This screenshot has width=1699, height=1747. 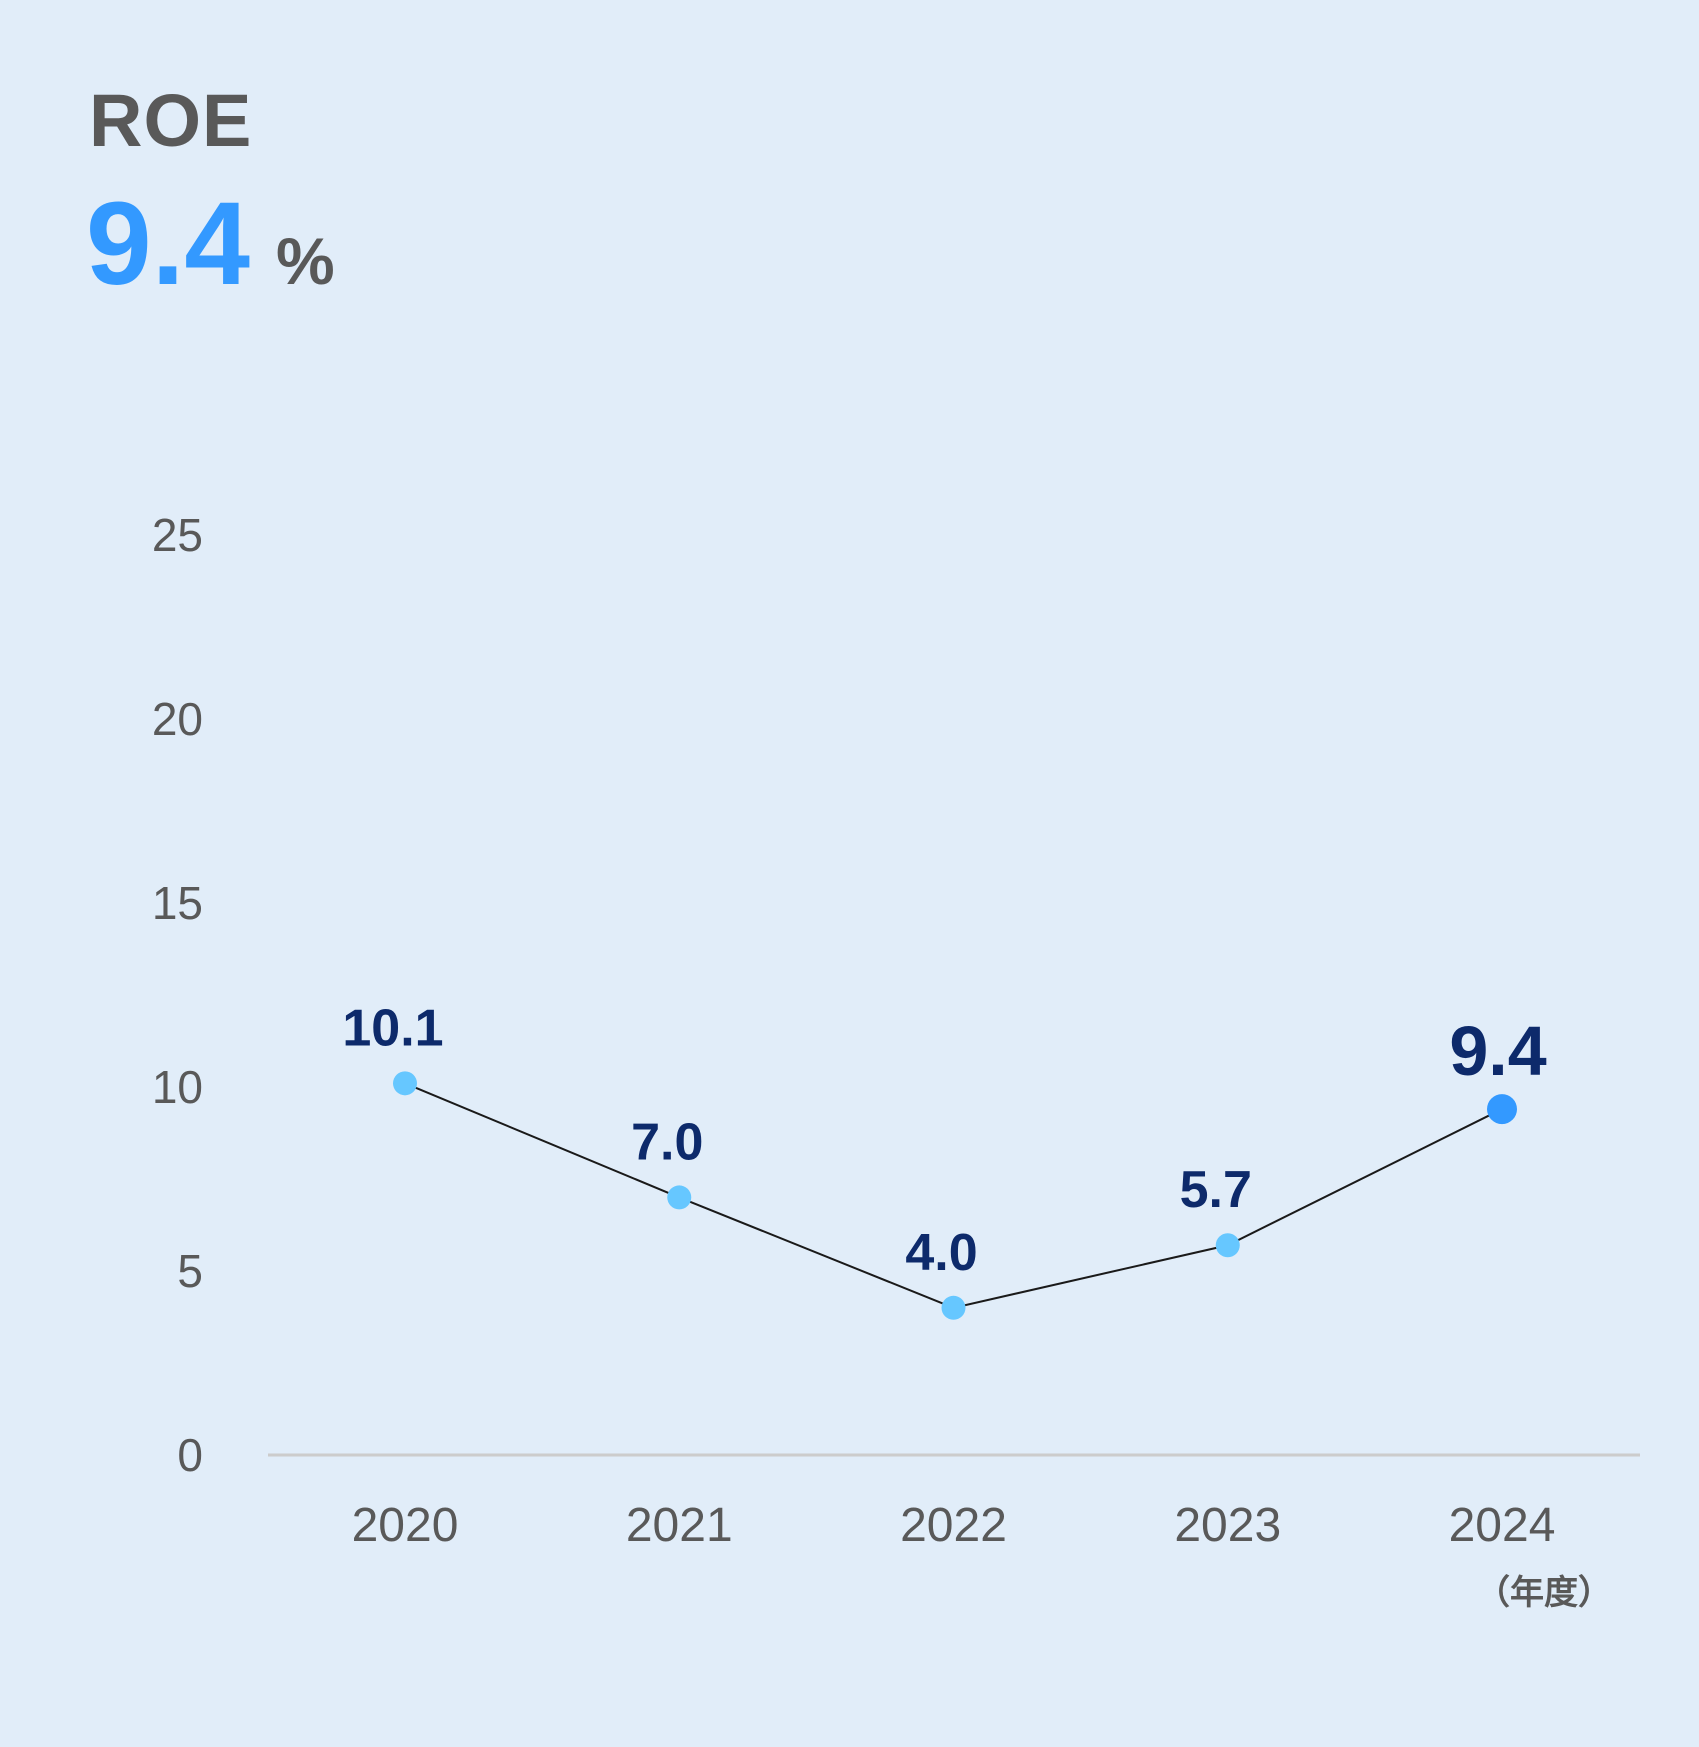 What do you see at coordinates (177, 719) in the screenshot?
I see `y-tick-label: 20` at bounding box center [177, 719].